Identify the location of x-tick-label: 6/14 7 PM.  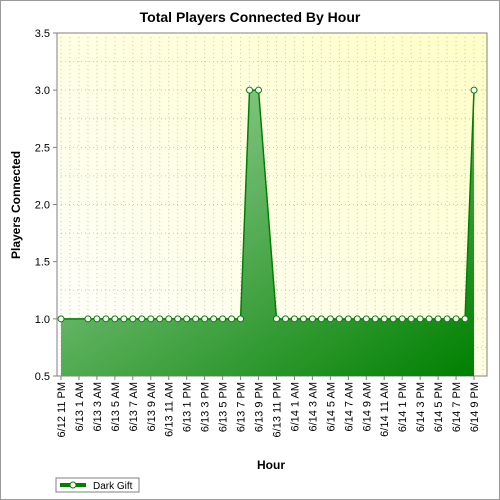
(457, 407).